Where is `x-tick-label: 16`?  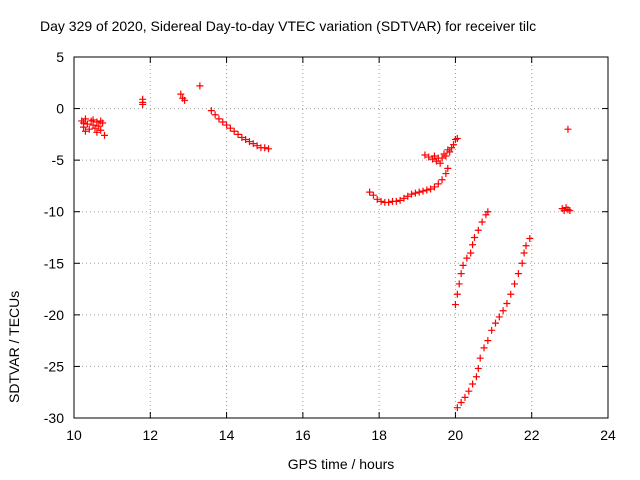
x-tick-label: 16 is located at coordinates (303, 435).